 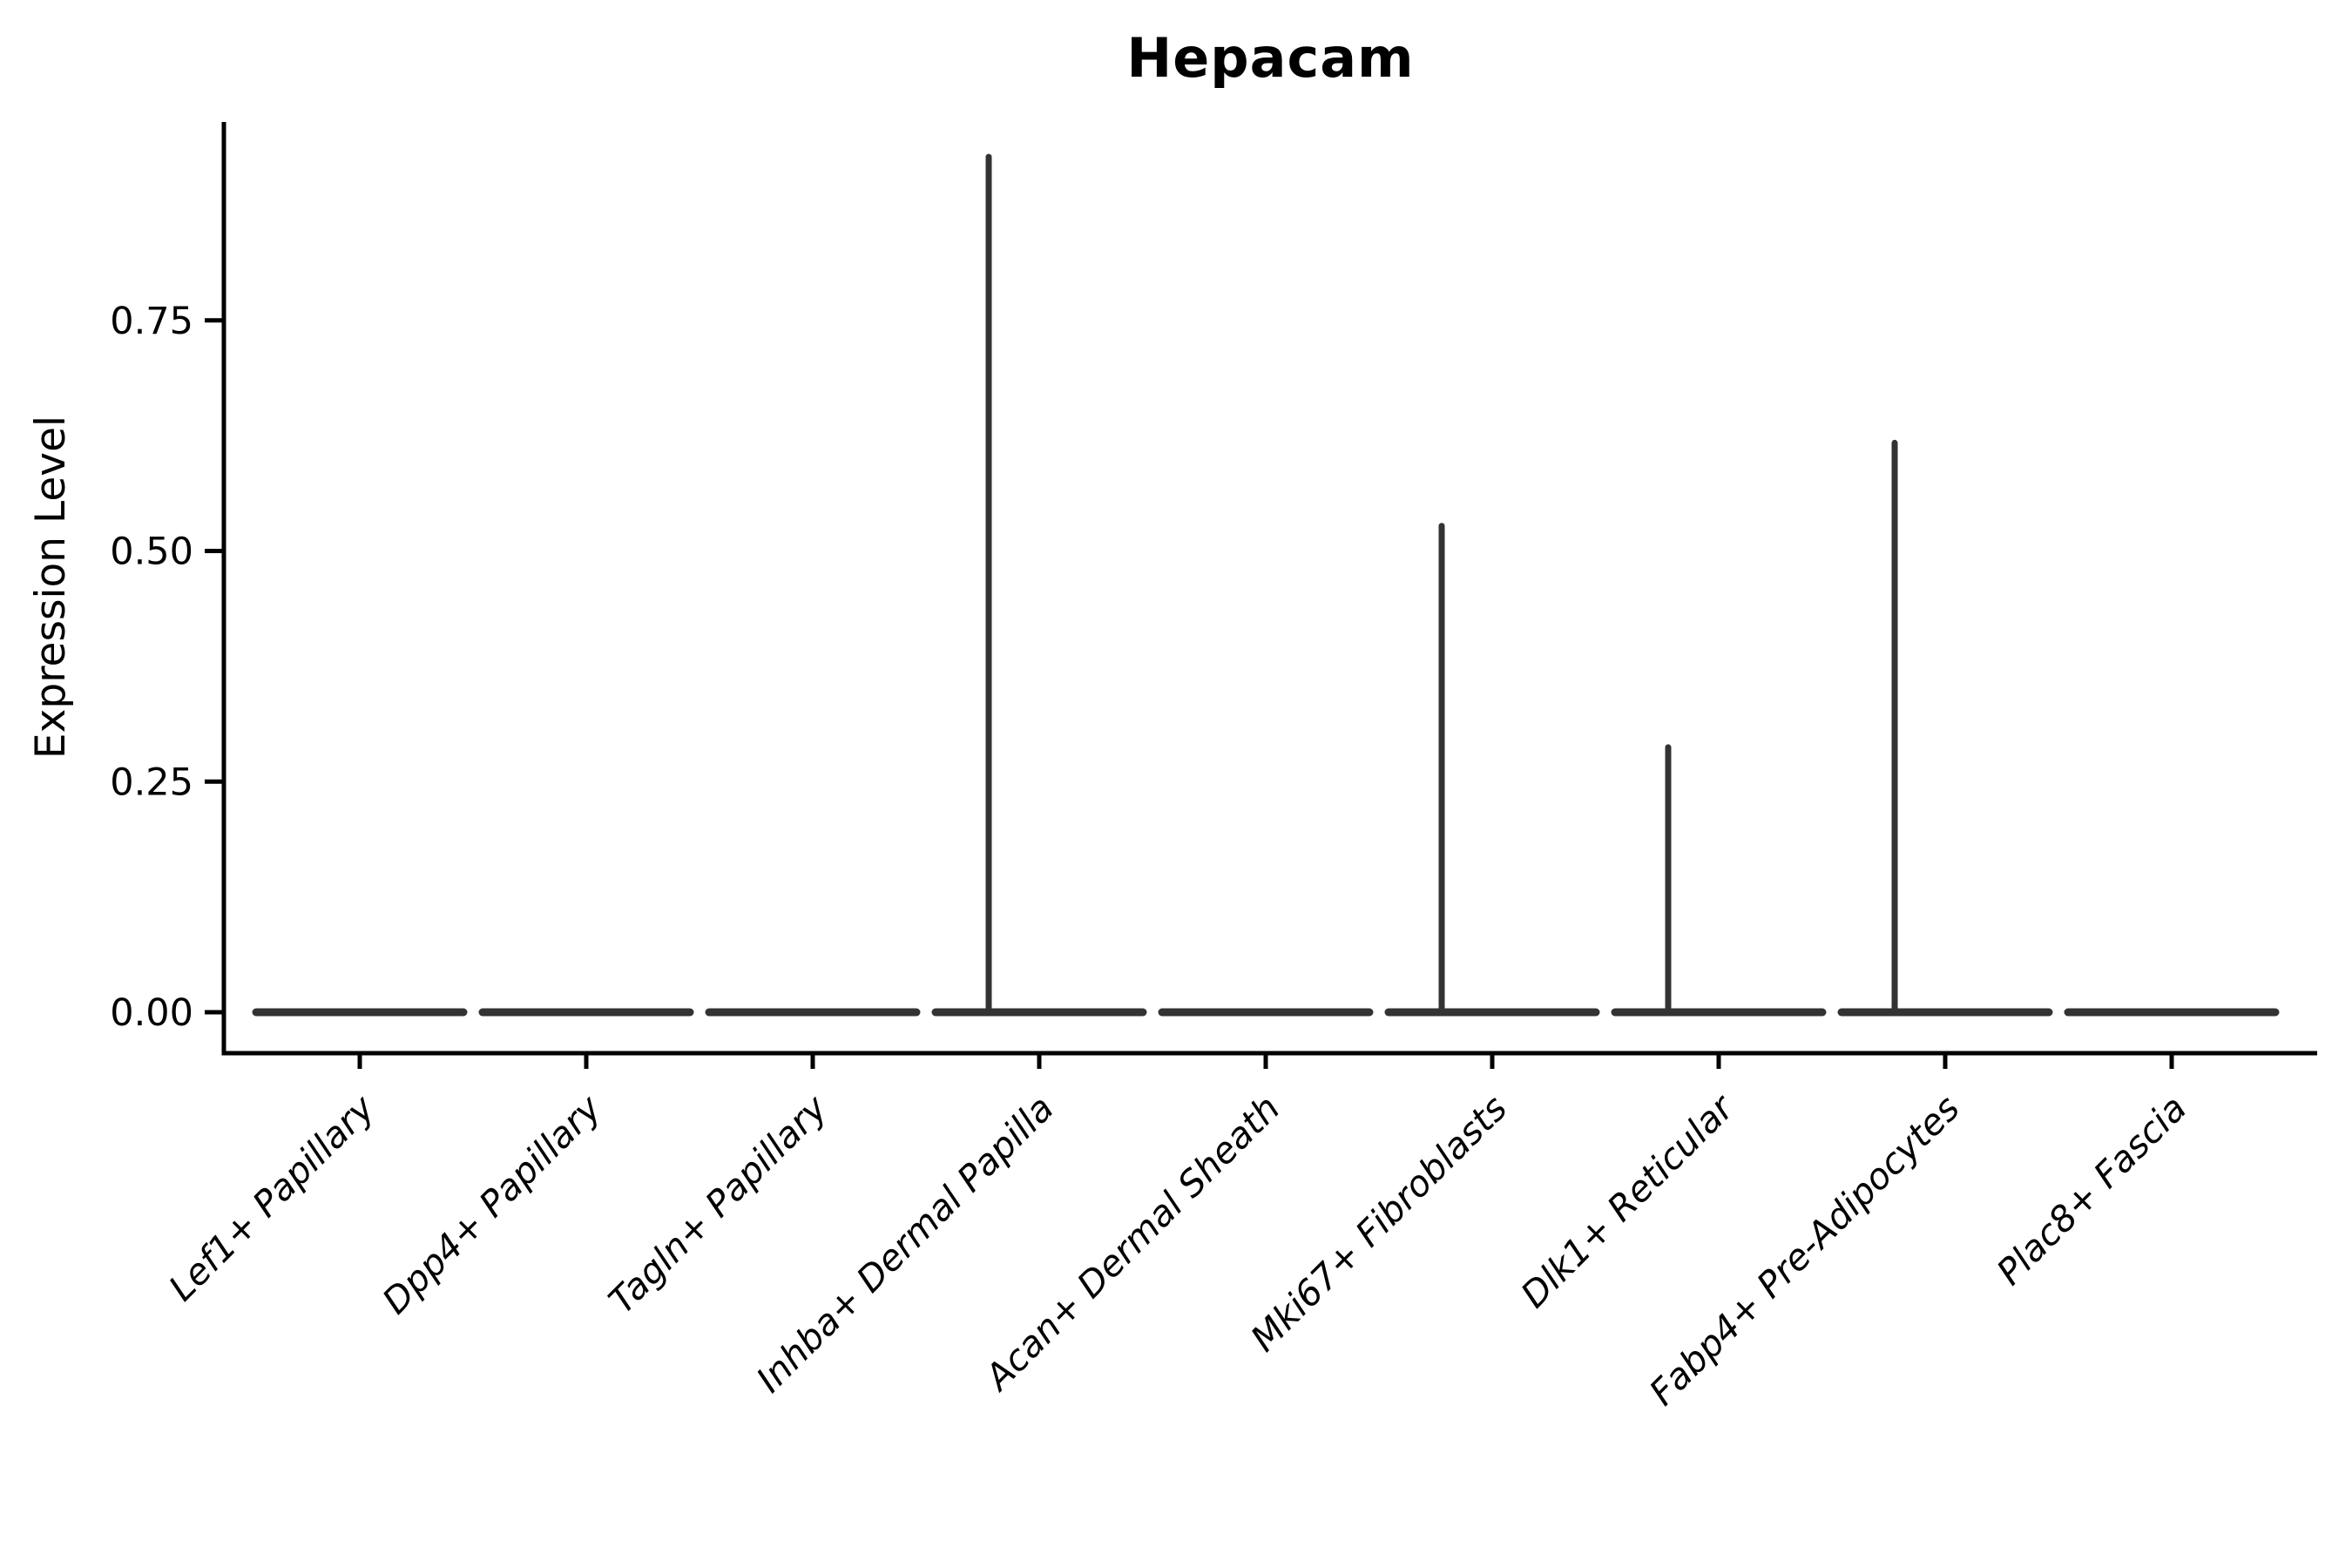 I want to click on y-tick-label: 0.75, so click(x=151, y=321).